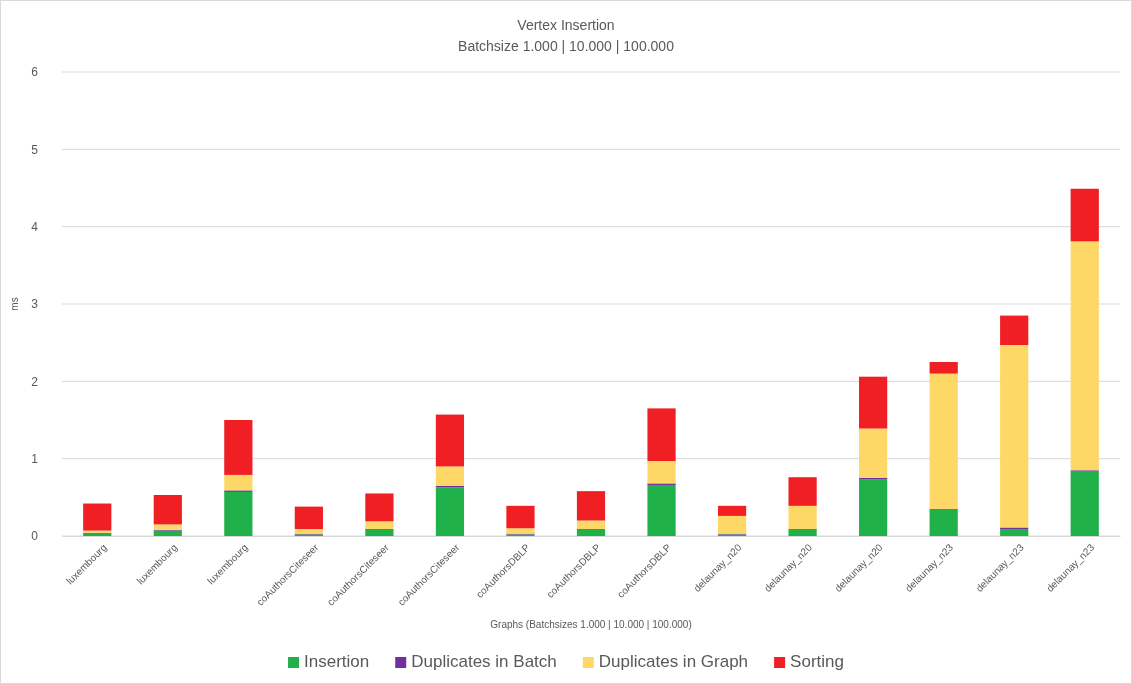 The height and width of the screenshot is (684, 1132). I want to click on legend-label: Duplicates in Batch, so click(484, 661).